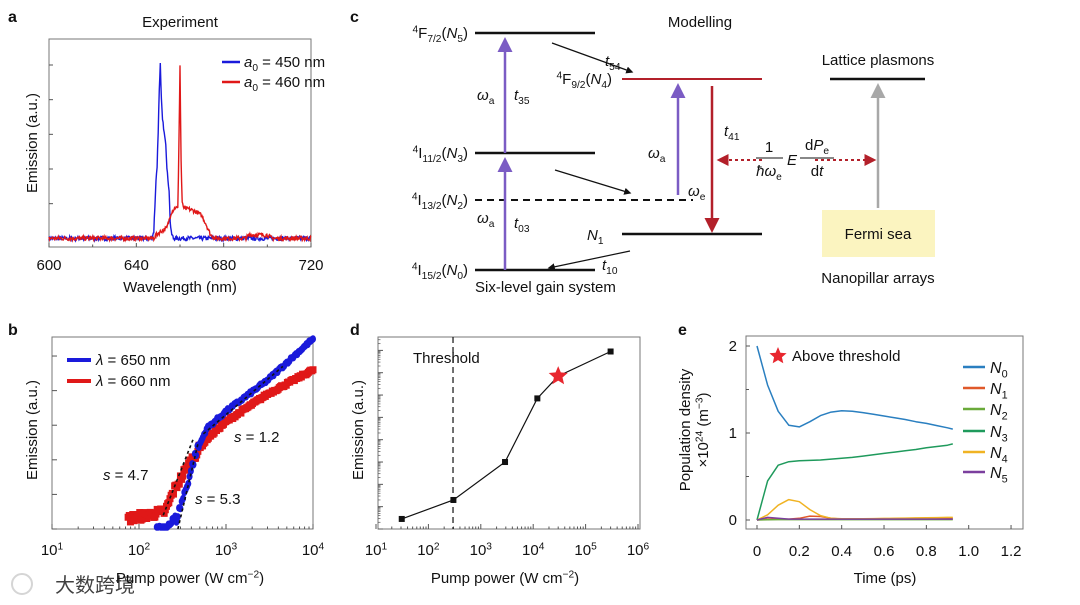 The image size is (1080, 605). I want to click on text-segment: d, so click(355, 330).